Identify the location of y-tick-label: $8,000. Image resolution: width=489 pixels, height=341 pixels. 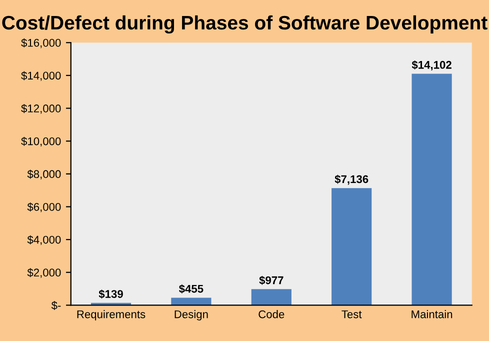
(44, 175).